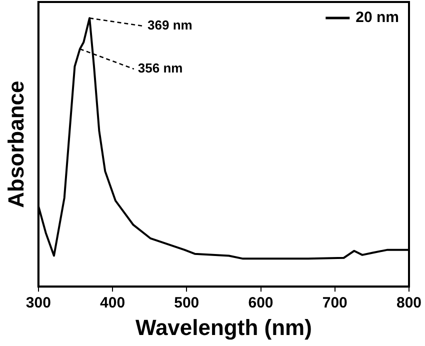 Image resolution: width=425 pixels, height=346 pixels. What do you see at coordinates (261, 303) in the screenshot?
I see `x-tick-label: 600` at bounding box center [261, 303].